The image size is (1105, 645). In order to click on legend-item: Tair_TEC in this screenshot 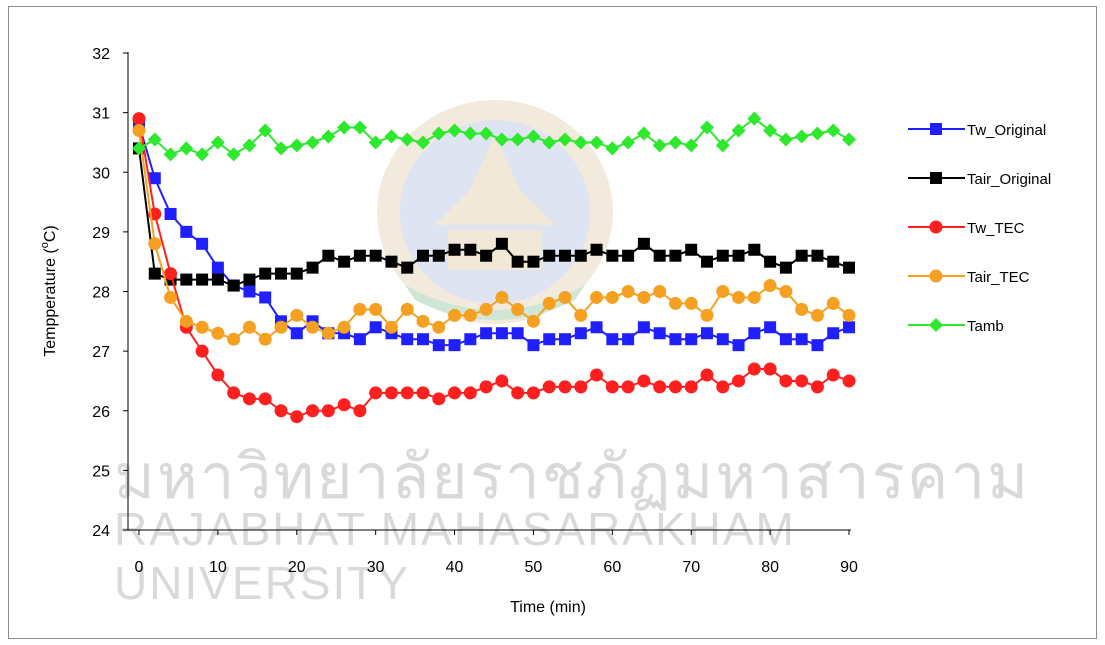, I will do `click(969, 277)`.